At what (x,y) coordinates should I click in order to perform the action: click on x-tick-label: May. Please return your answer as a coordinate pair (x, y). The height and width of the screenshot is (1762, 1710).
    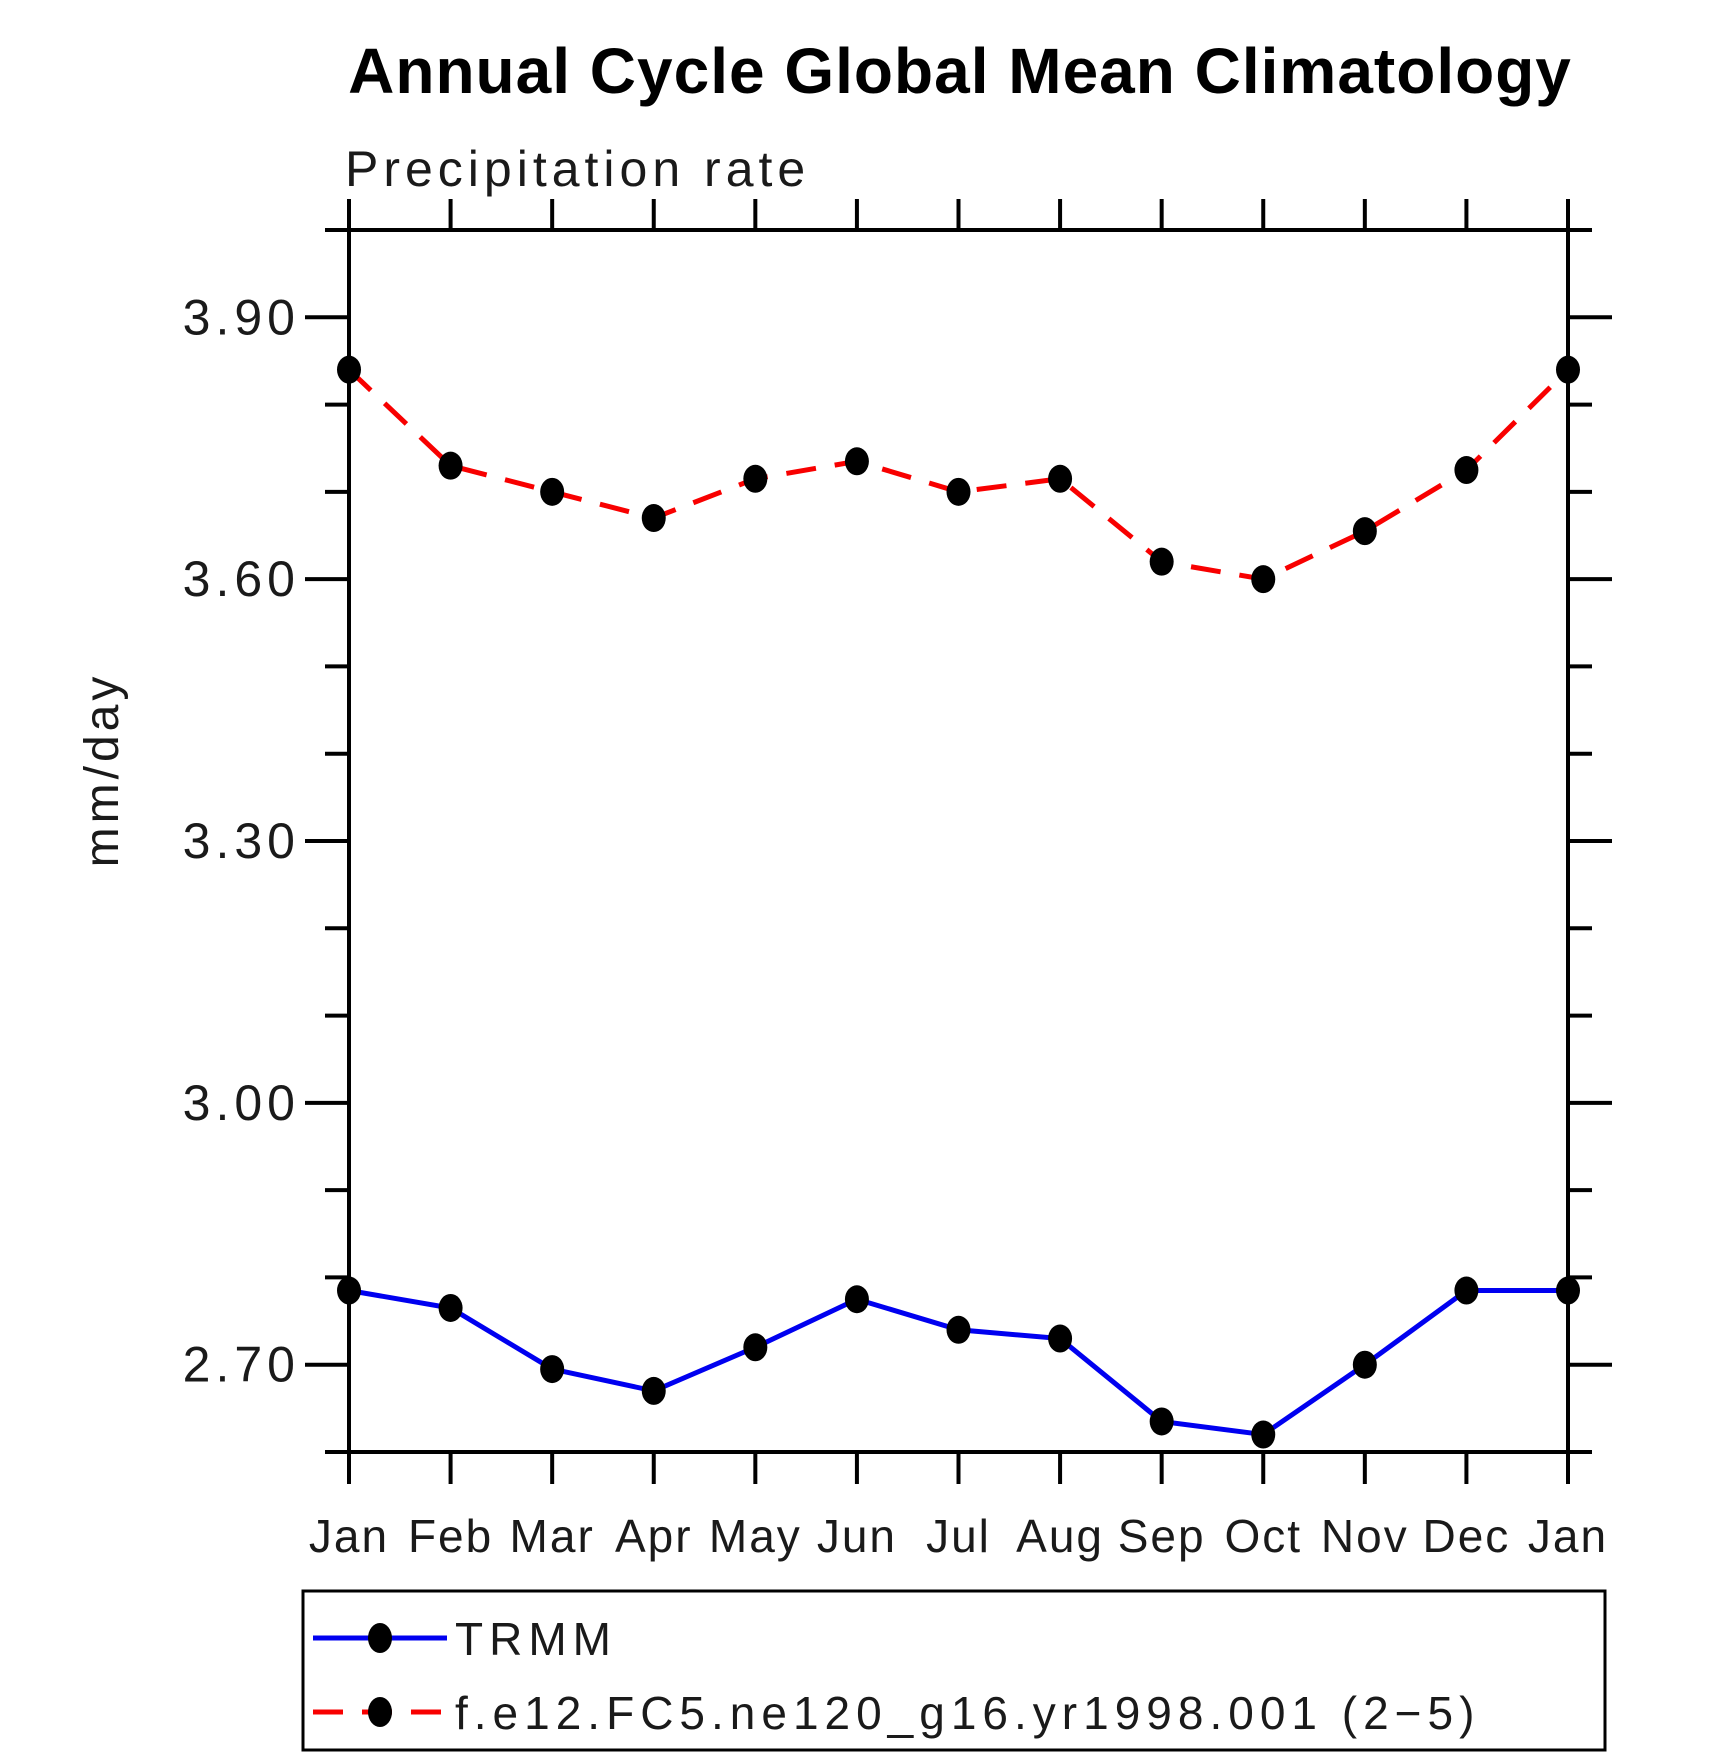
    Looking at the image, I should click on (755, 1536).